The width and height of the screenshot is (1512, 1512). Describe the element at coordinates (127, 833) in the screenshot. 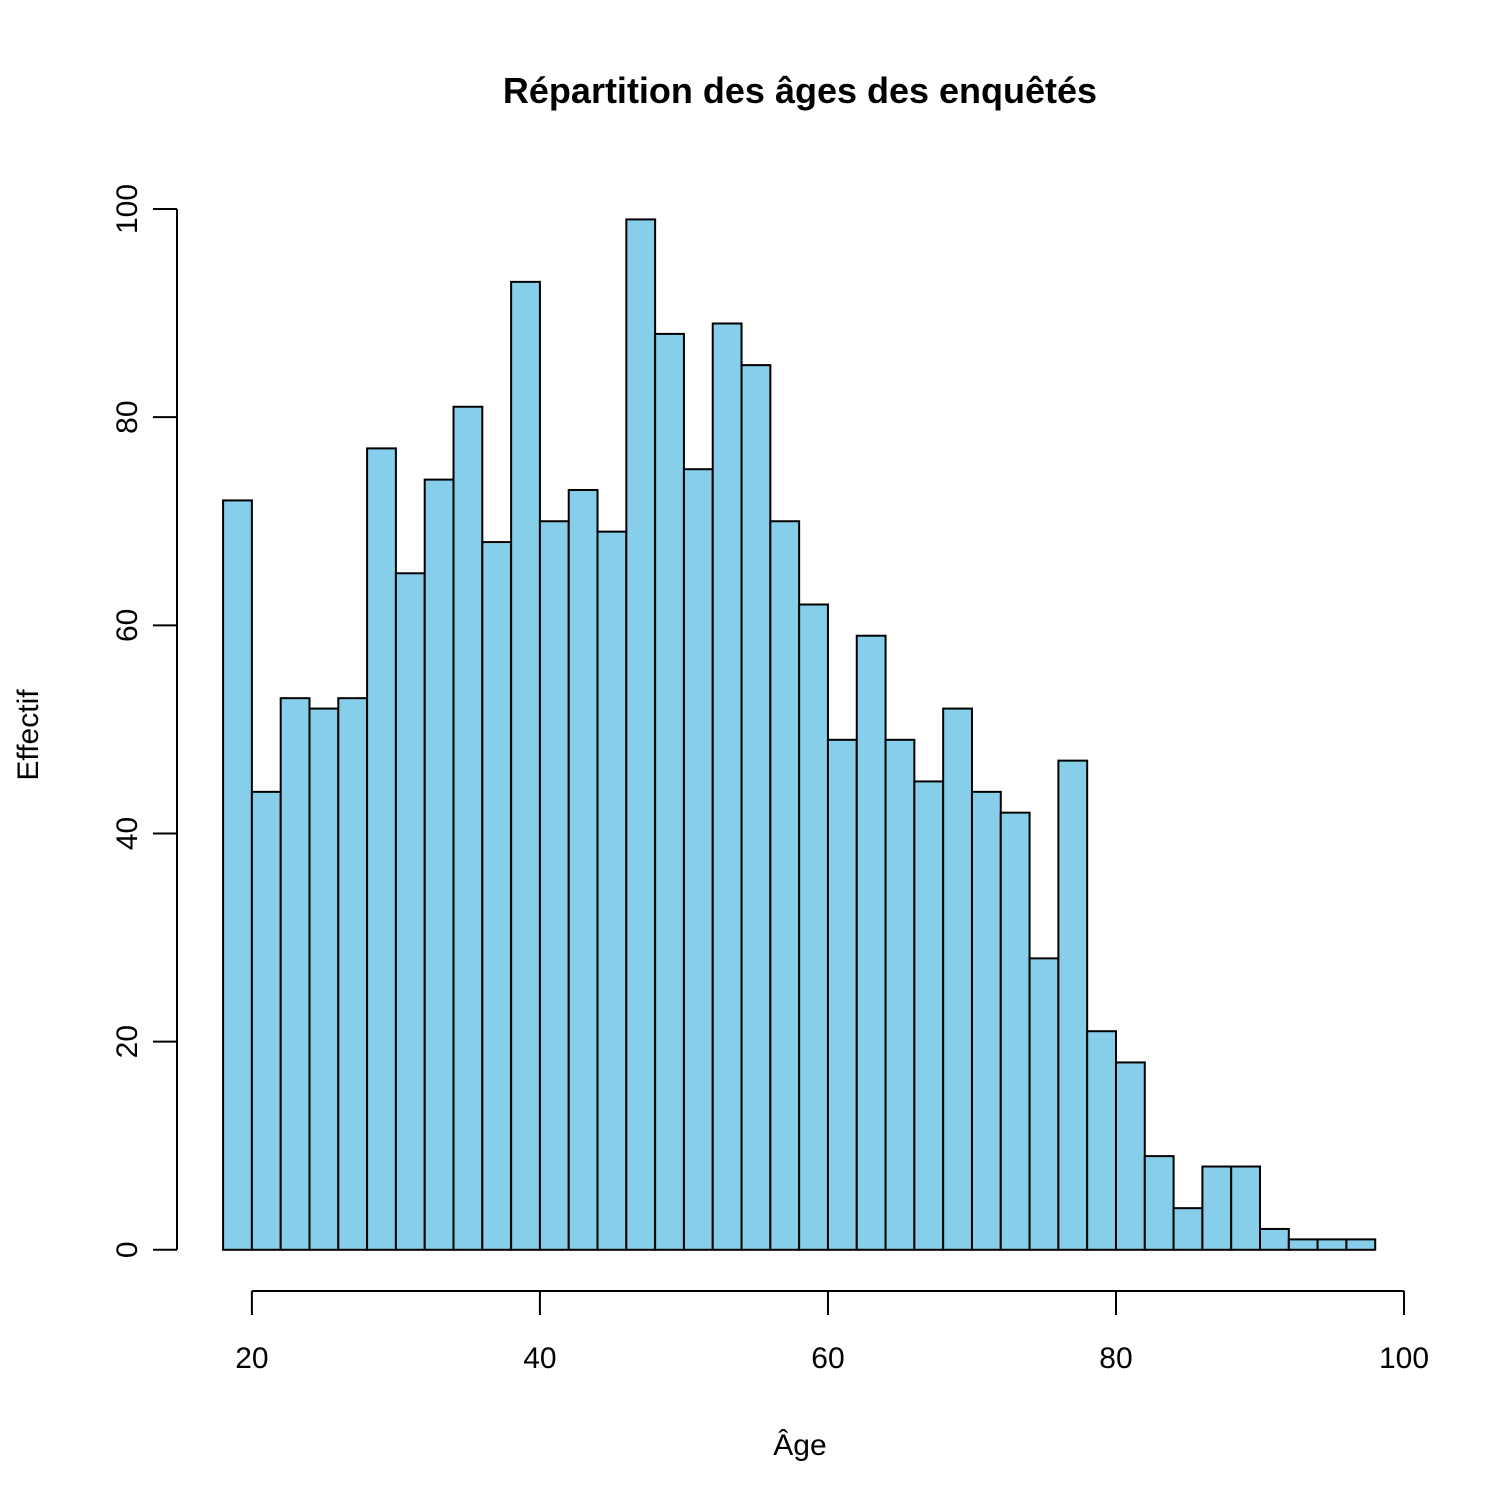

I see `y-tick-label: 40` at that location.